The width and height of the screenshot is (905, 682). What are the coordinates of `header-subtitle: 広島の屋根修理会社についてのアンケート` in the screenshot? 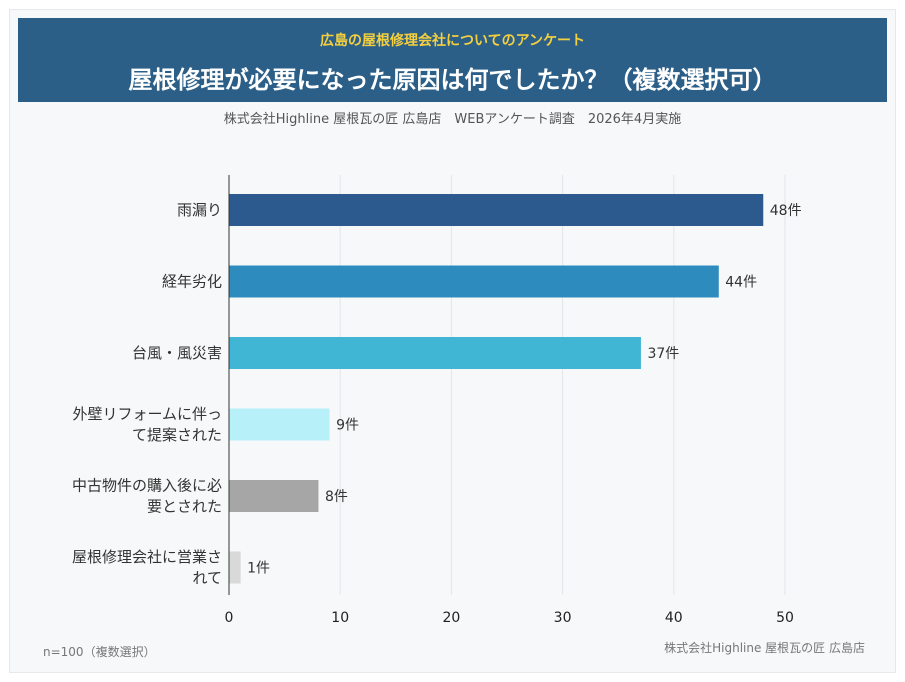 It's located at (452, 41).